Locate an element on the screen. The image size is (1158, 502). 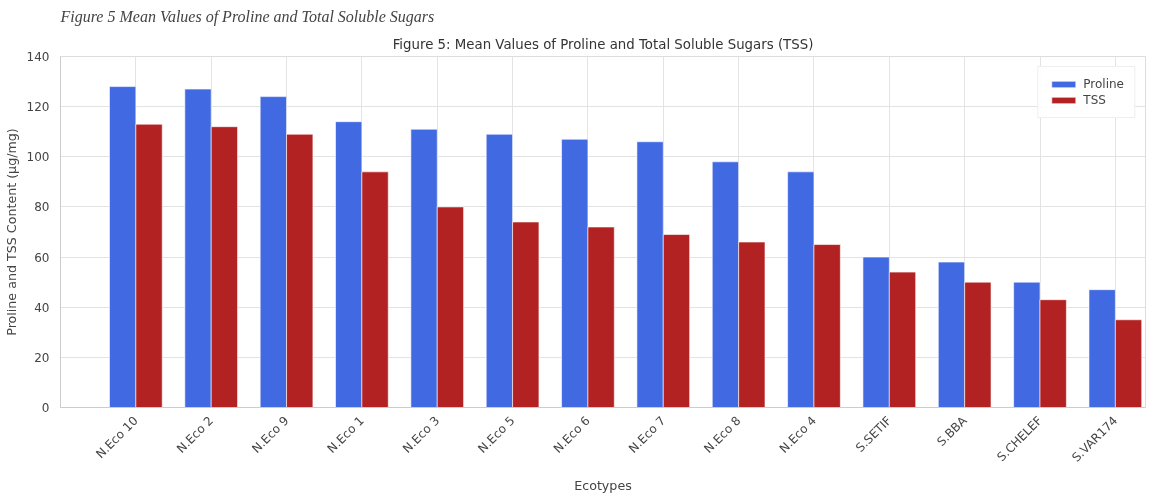
legend-label: Proline is located at coordinates (1103, 84).